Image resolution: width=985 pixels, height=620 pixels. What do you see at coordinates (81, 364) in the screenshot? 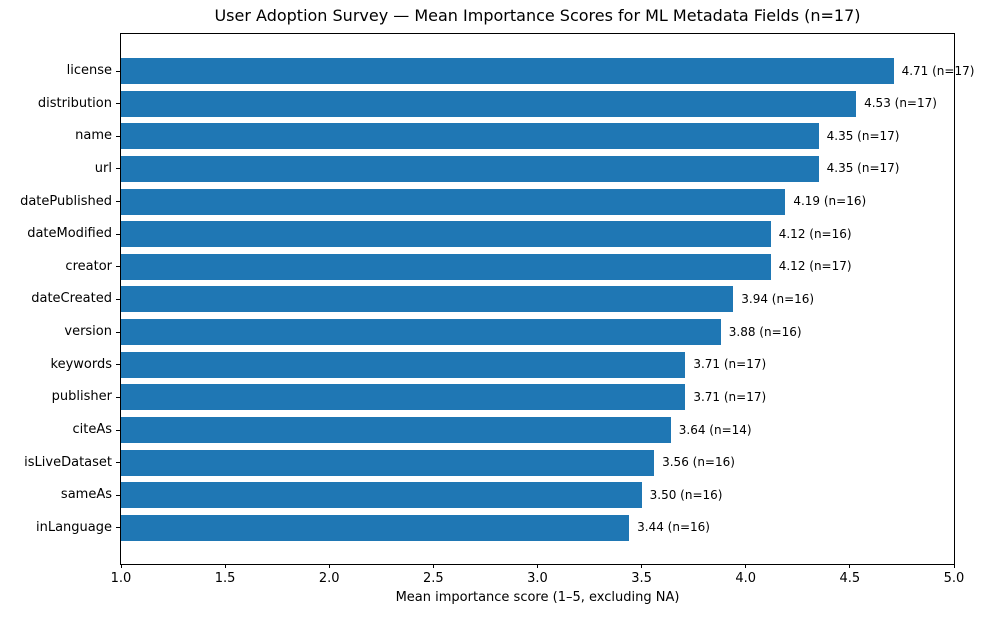
I see `y-tick-label: keywords` at bounding box center [81, 364].